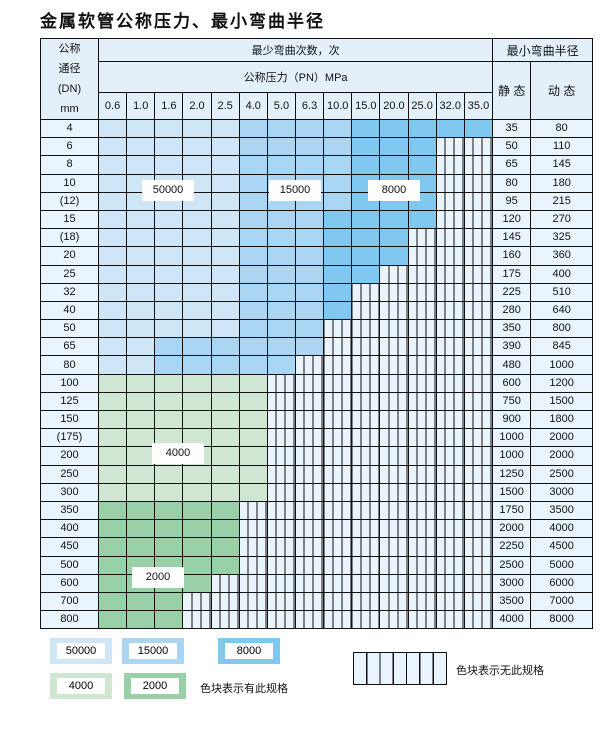 The height and width of the screenshot is (743, 600). What do you see at coordinates (81, 686) in the screenshot?
I see `legend-label: 4000` at bounding box center [81, 686].